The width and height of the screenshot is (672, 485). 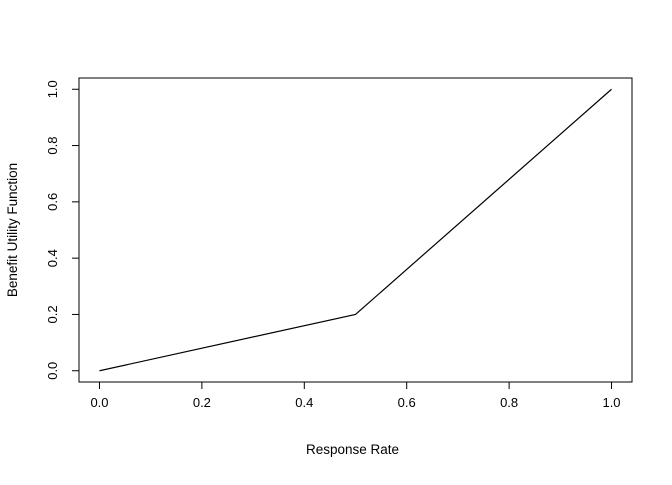 What do you see at coordinates (52, 258) in the screenshot?
I see `y-tick-label: 0.4` at bounding box center [52, 258].